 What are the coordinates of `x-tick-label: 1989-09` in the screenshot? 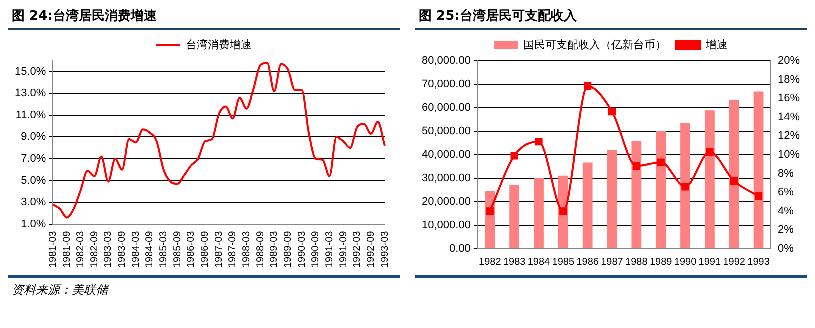 It's located at (288, 249).